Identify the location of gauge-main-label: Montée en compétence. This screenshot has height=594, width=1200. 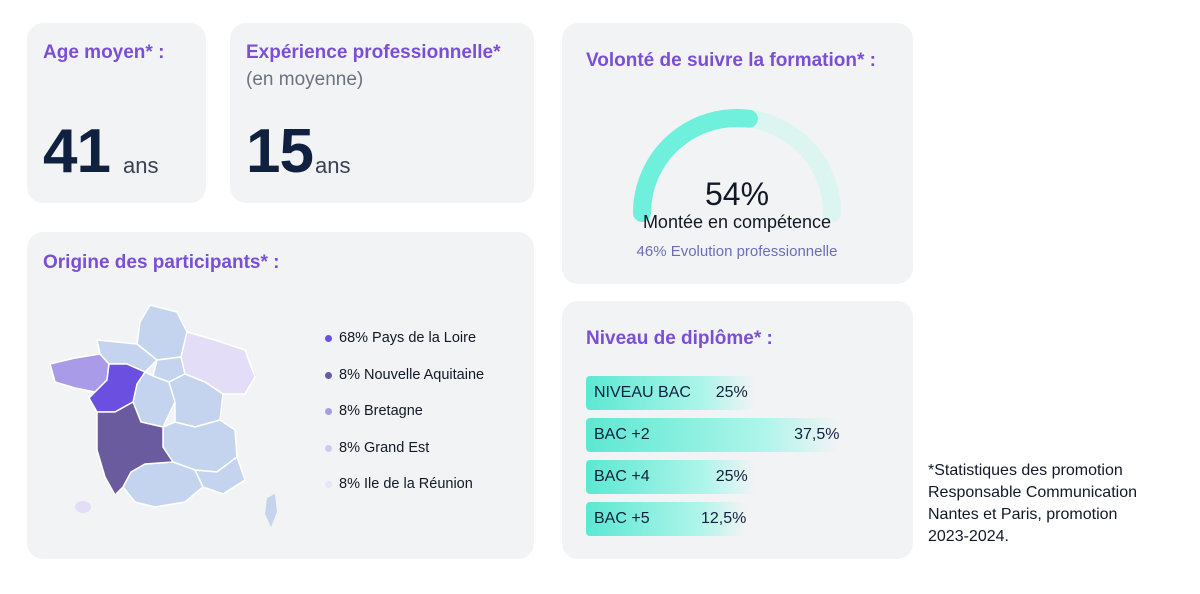
(737, 222).